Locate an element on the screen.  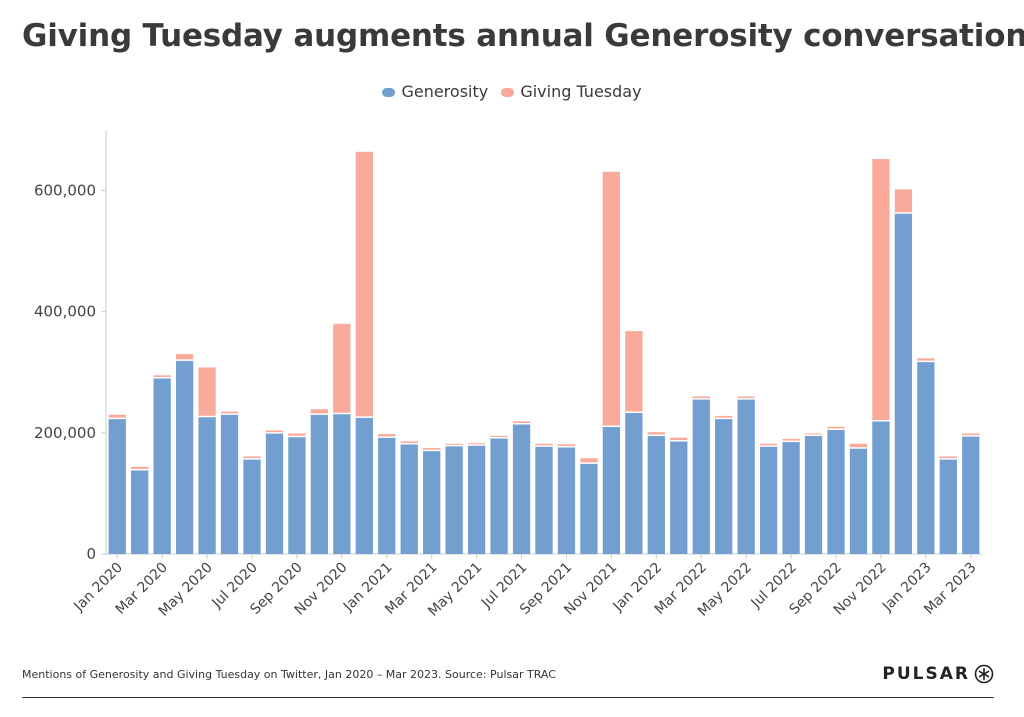
y-tick-label: 200,000 is located at coordinates (65, 433).